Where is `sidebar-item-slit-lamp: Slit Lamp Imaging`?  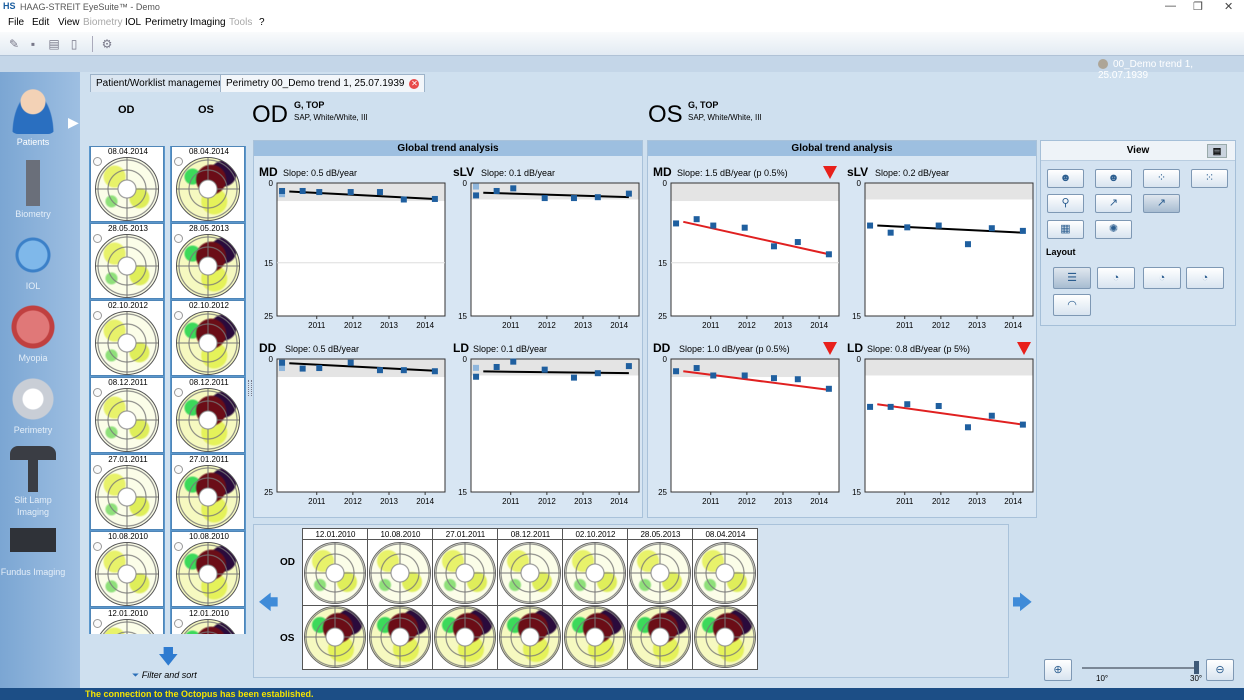 sidebar-item-slit-lamp: Slit Lamp Imaging is located at coordinates (33, 482).